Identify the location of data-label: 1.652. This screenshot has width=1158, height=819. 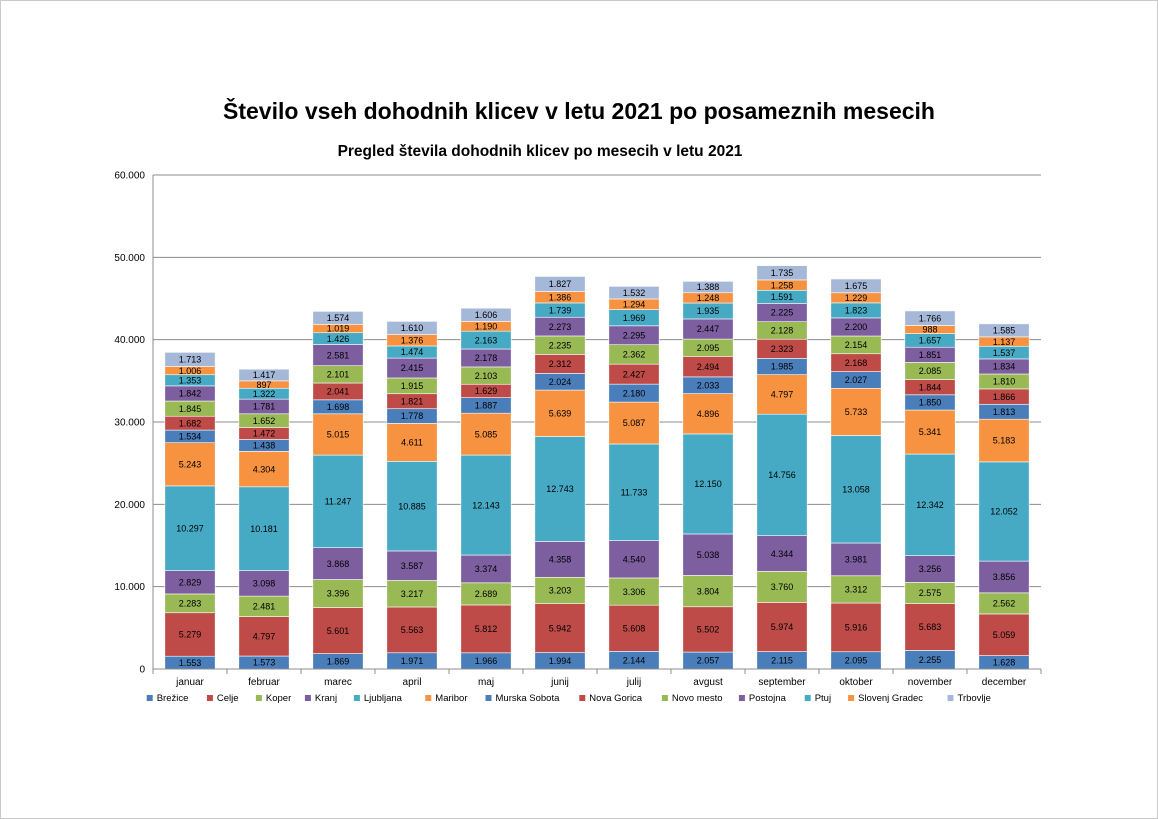
(264, 421).